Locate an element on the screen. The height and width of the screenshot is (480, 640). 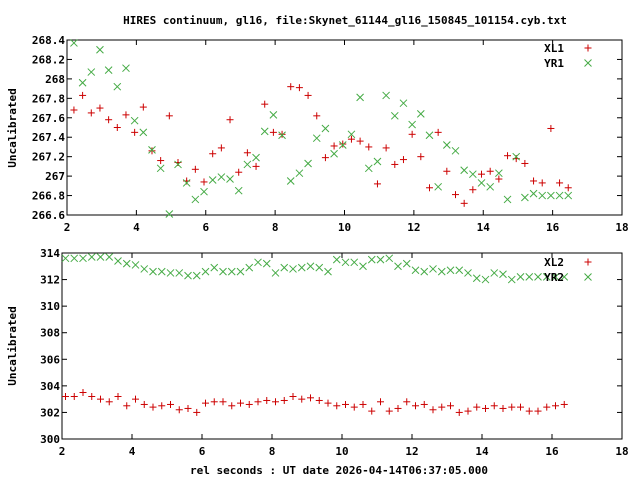
top-y-axis-label: Uncalibrated is located at coordinates (12, 127).